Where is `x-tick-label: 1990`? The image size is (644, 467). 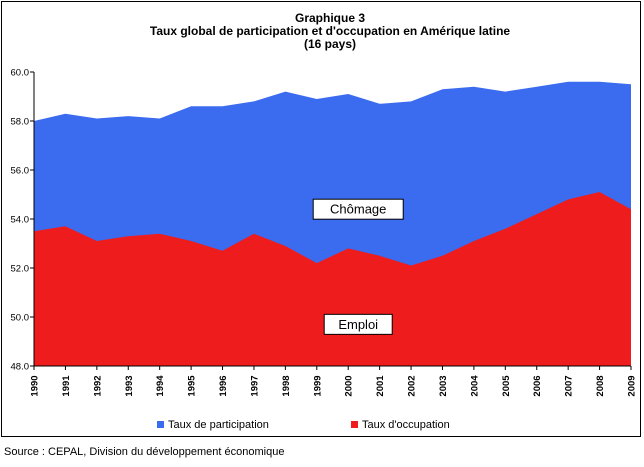 x-tick-label: 1990 is located at coordinates (35, 385).